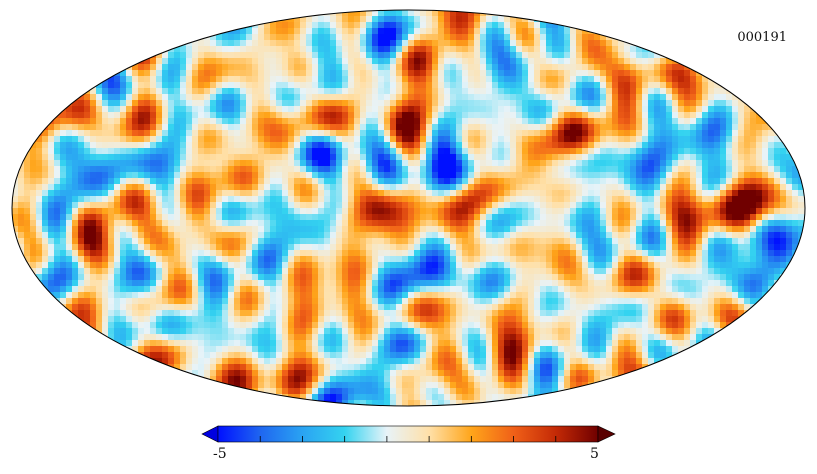 The height and width of the screenshot is (474, 817). Describe the element at coordinates (762, 37) in the screenshot. I see `map-id-label: 000191` at that location.